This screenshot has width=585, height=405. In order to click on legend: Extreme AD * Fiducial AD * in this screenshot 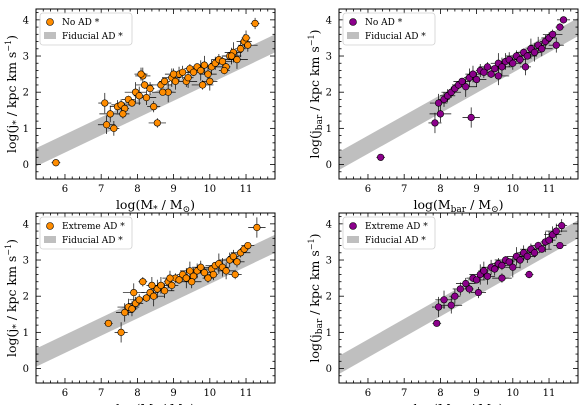, I will do `click(86, 233)`.